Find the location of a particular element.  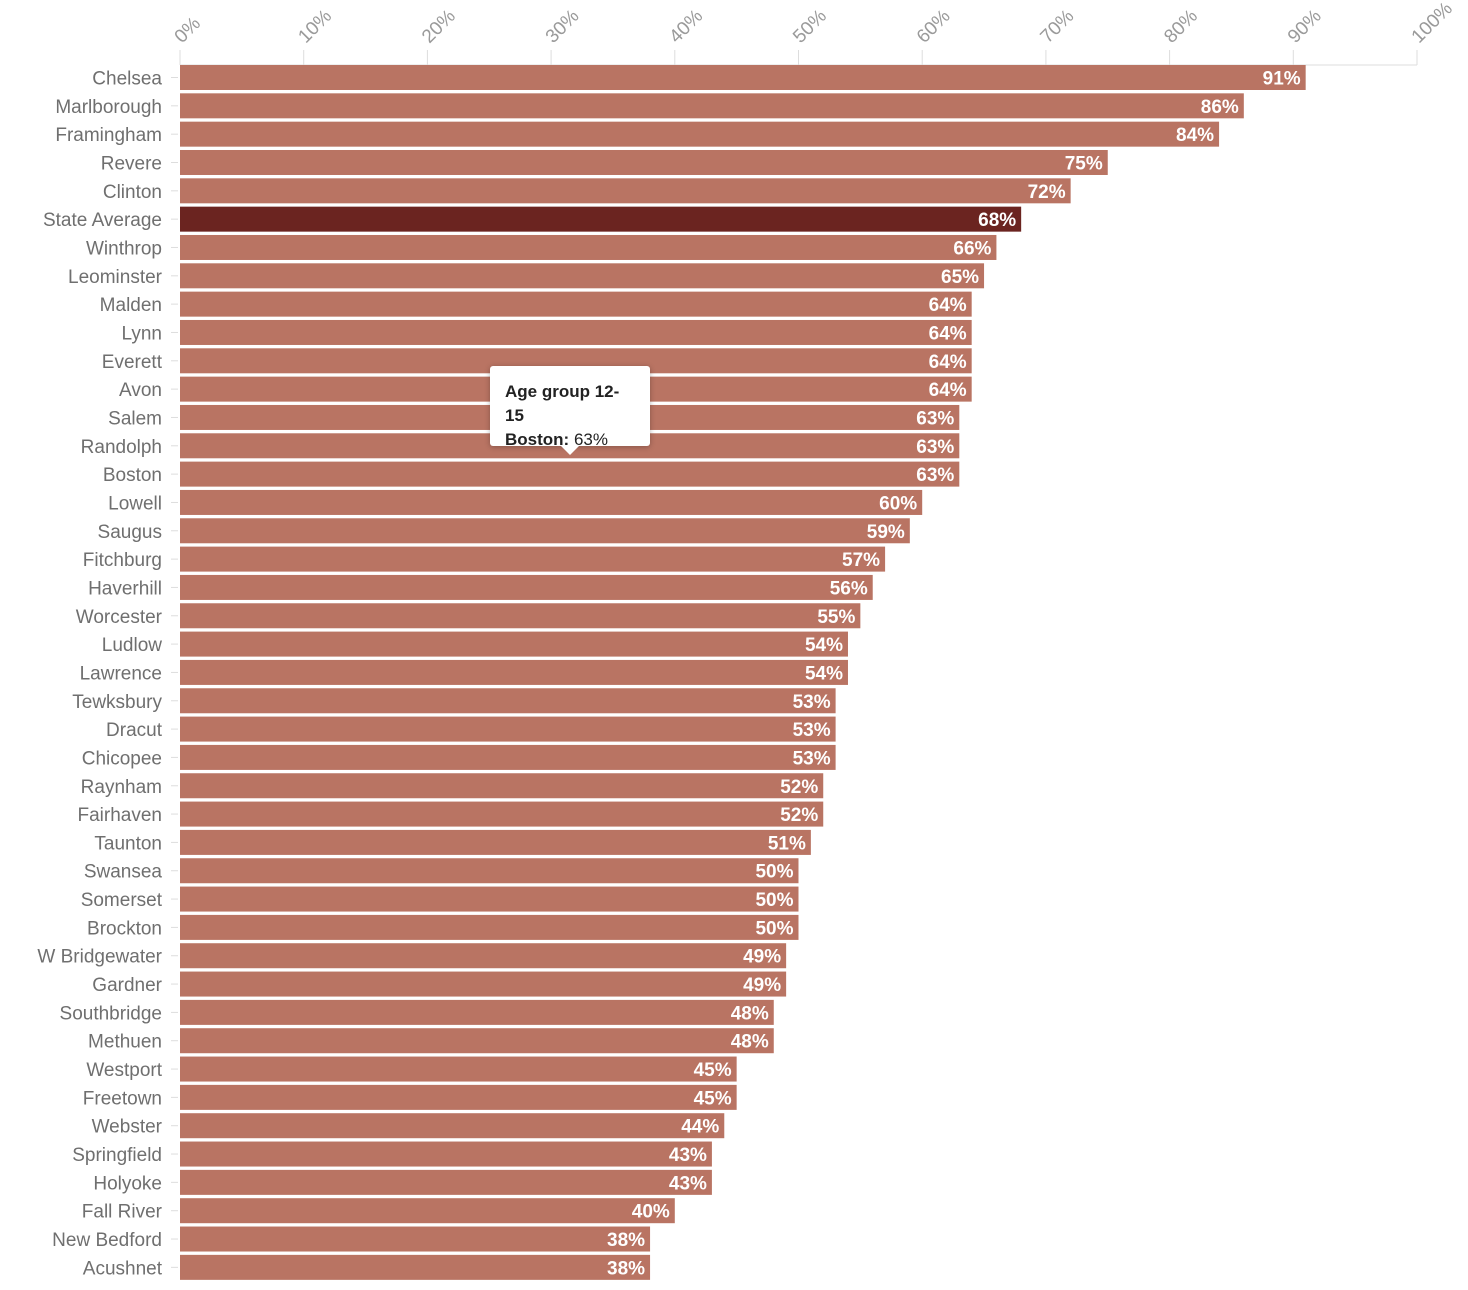

category-label: Westport is located at coordinates (124, 1070).